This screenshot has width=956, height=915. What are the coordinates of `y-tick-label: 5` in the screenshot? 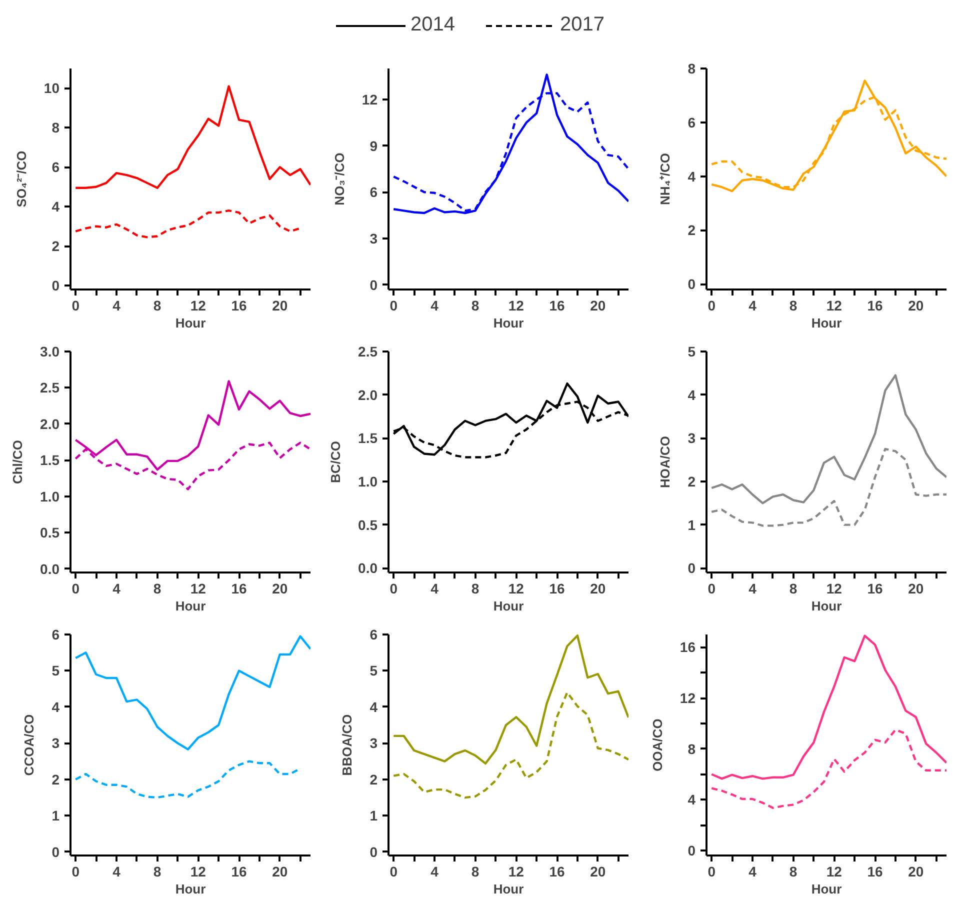 It's located at (374, 670).